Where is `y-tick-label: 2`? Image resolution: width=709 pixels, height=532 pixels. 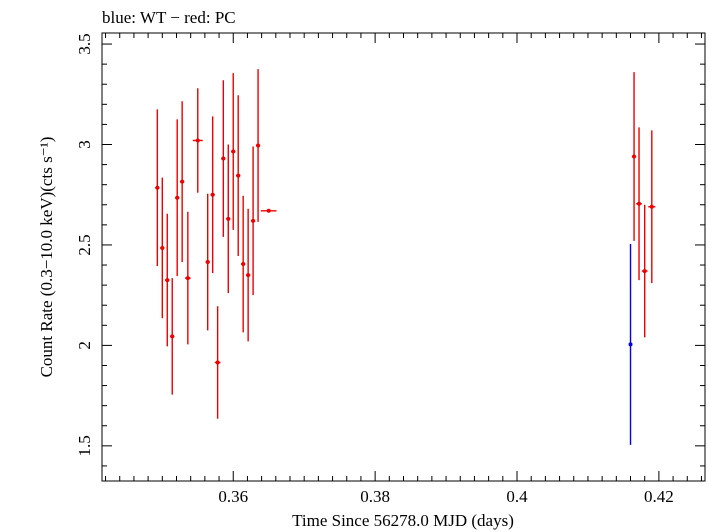
y-tick-label: 2 is located at coordinates (84, 345).